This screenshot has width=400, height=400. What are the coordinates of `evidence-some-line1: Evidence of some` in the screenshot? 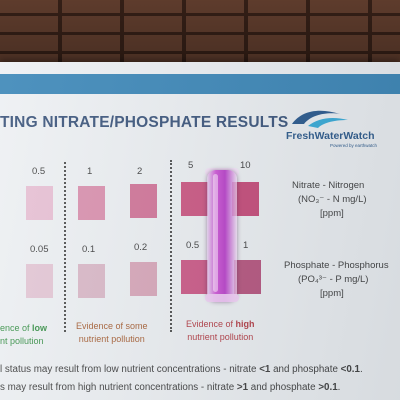 It's located at (112, 326).